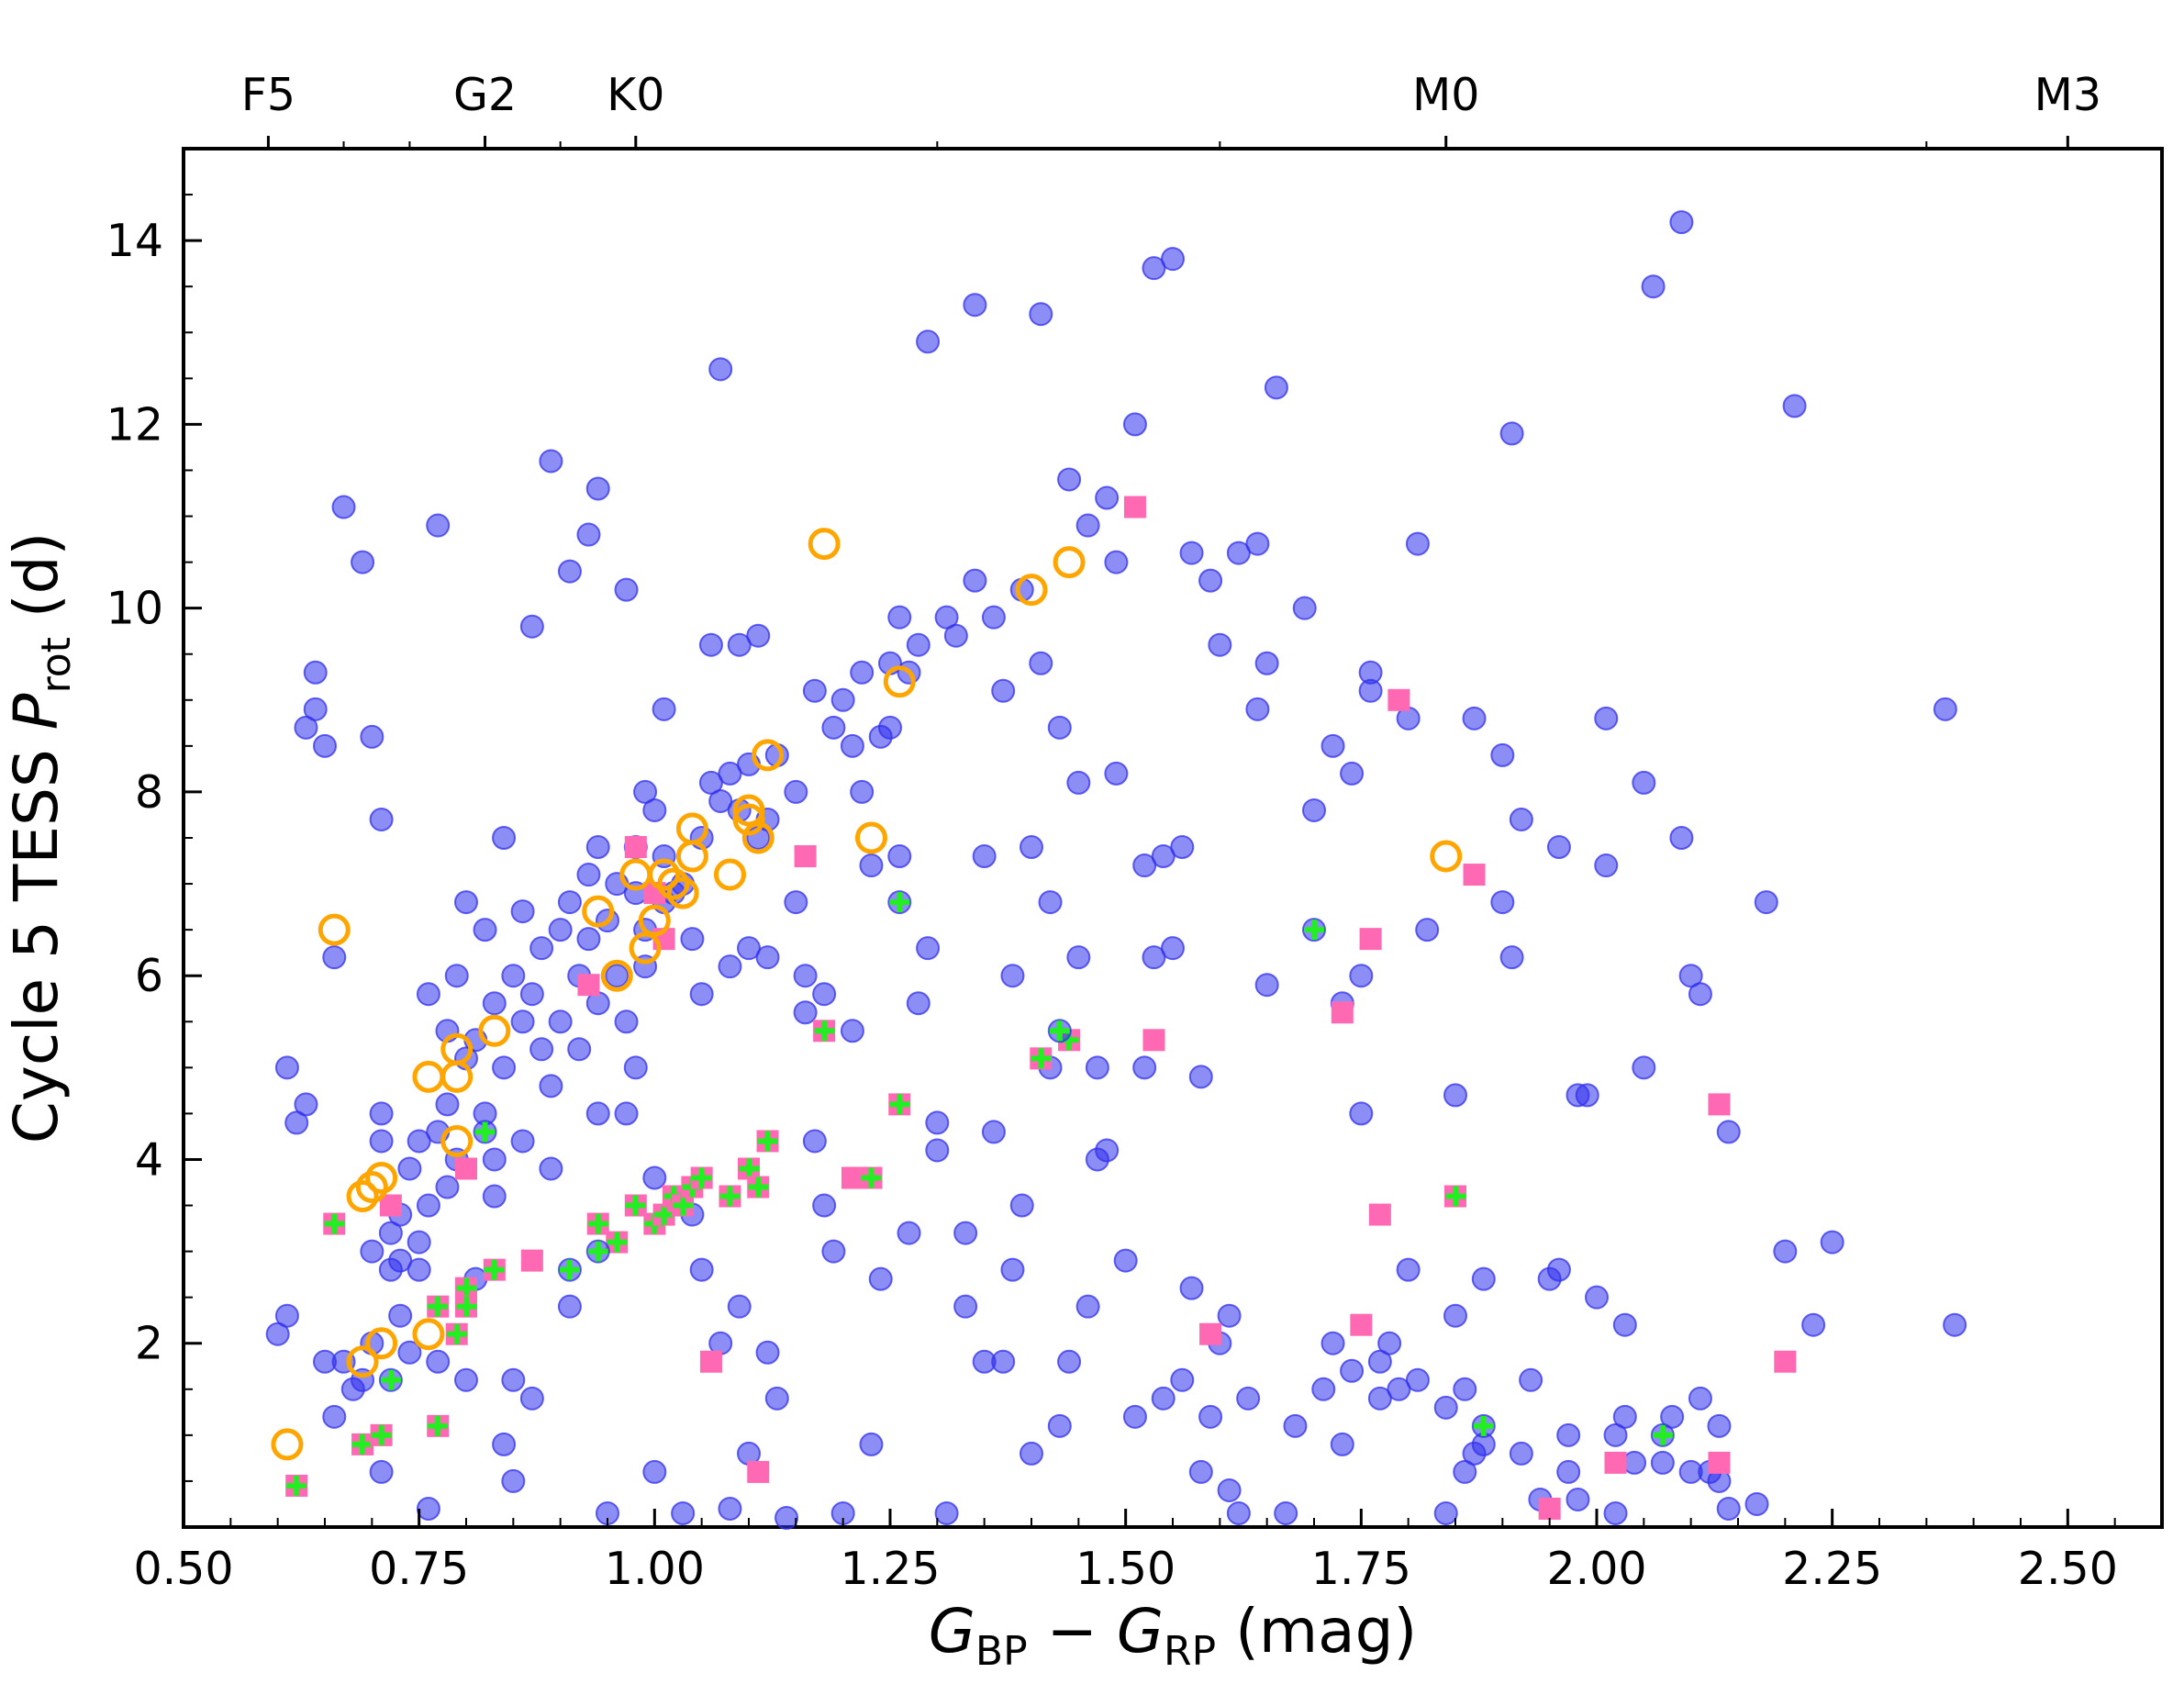 Image resolution: width=2184 pixels, height=1684 pixels. What do you see at coordinates (1662, 1435) in the screenshot?
I see `blue-circle-cross-point` at bounding box center [1662, 1435].